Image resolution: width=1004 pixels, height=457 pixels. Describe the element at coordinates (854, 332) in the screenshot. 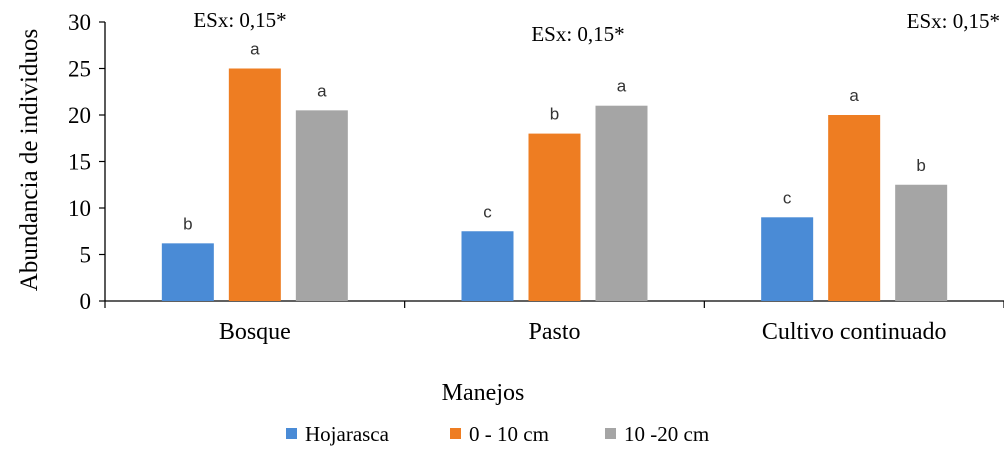

I see `x-tick-label: Cultivo continuado` at that location.